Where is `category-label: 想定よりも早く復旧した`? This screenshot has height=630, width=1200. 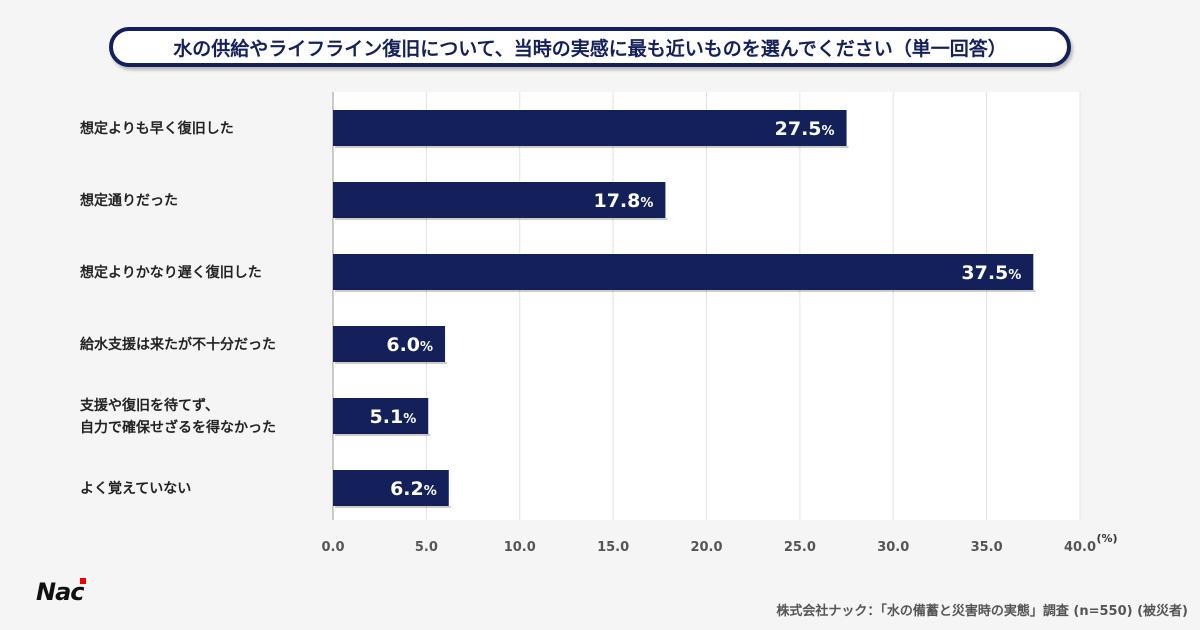
category-label: 想定よりも早く復旧した is located at coordinates (156, 128).